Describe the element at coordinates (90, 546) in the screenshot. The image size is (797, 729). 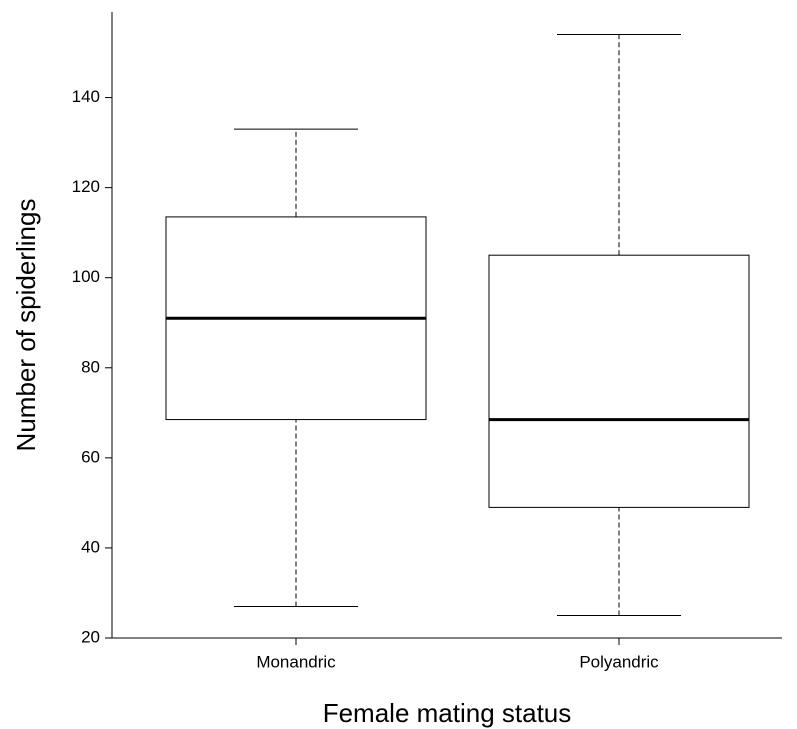
I see `y-tick-label: 40` at that location.